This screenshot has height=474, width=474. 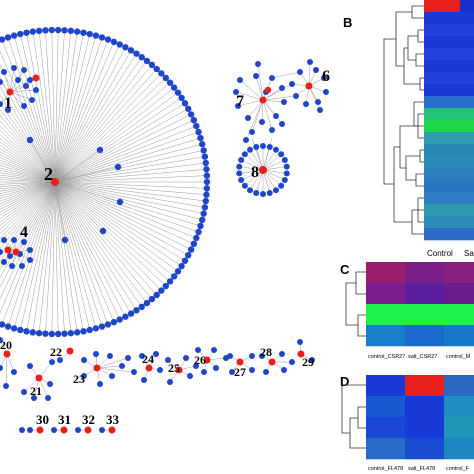 I want to click on network-label-30: 30, so click(x=42, y=419).